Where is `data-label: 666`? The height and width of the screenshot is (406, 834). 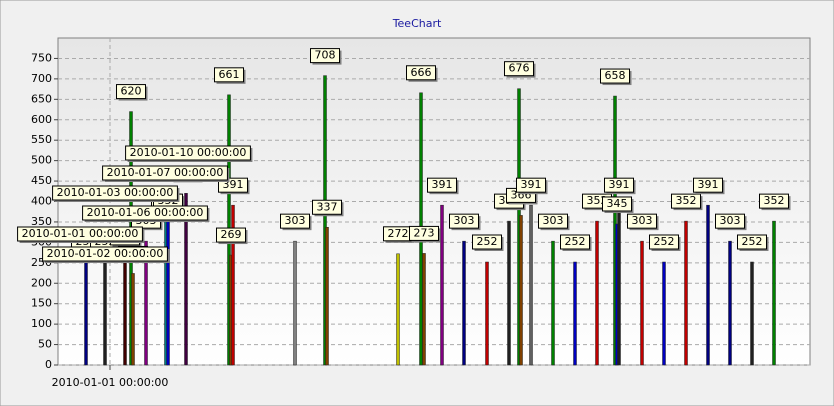
data-label: 666 is located at coordinates (421, 72).